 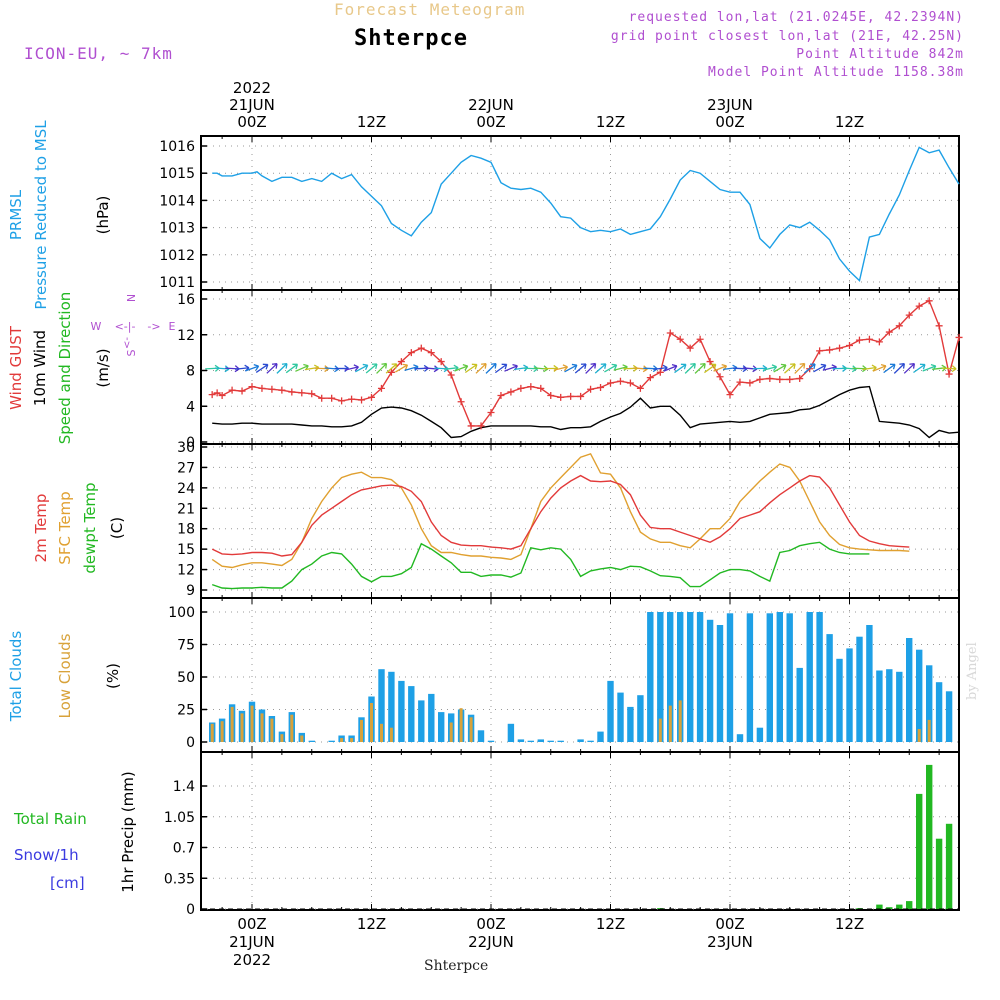 What do you see at coordinates (251, 122) in the screenshot?
I see `time-label-top: 00Z` at bounding box center [251, 122].